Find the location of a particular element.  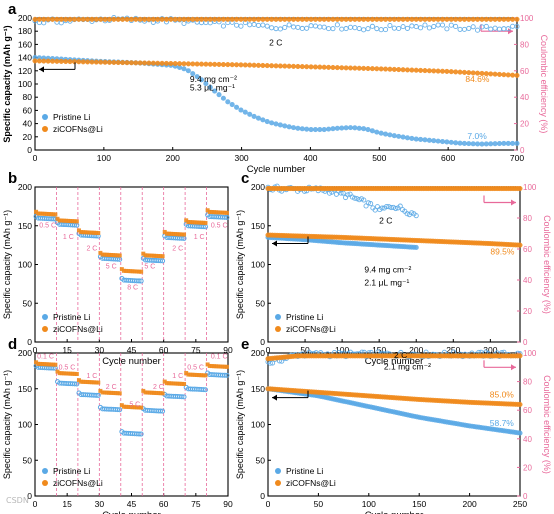

panel-a-ytick-label: 200 is located at coordinates (25, 18).